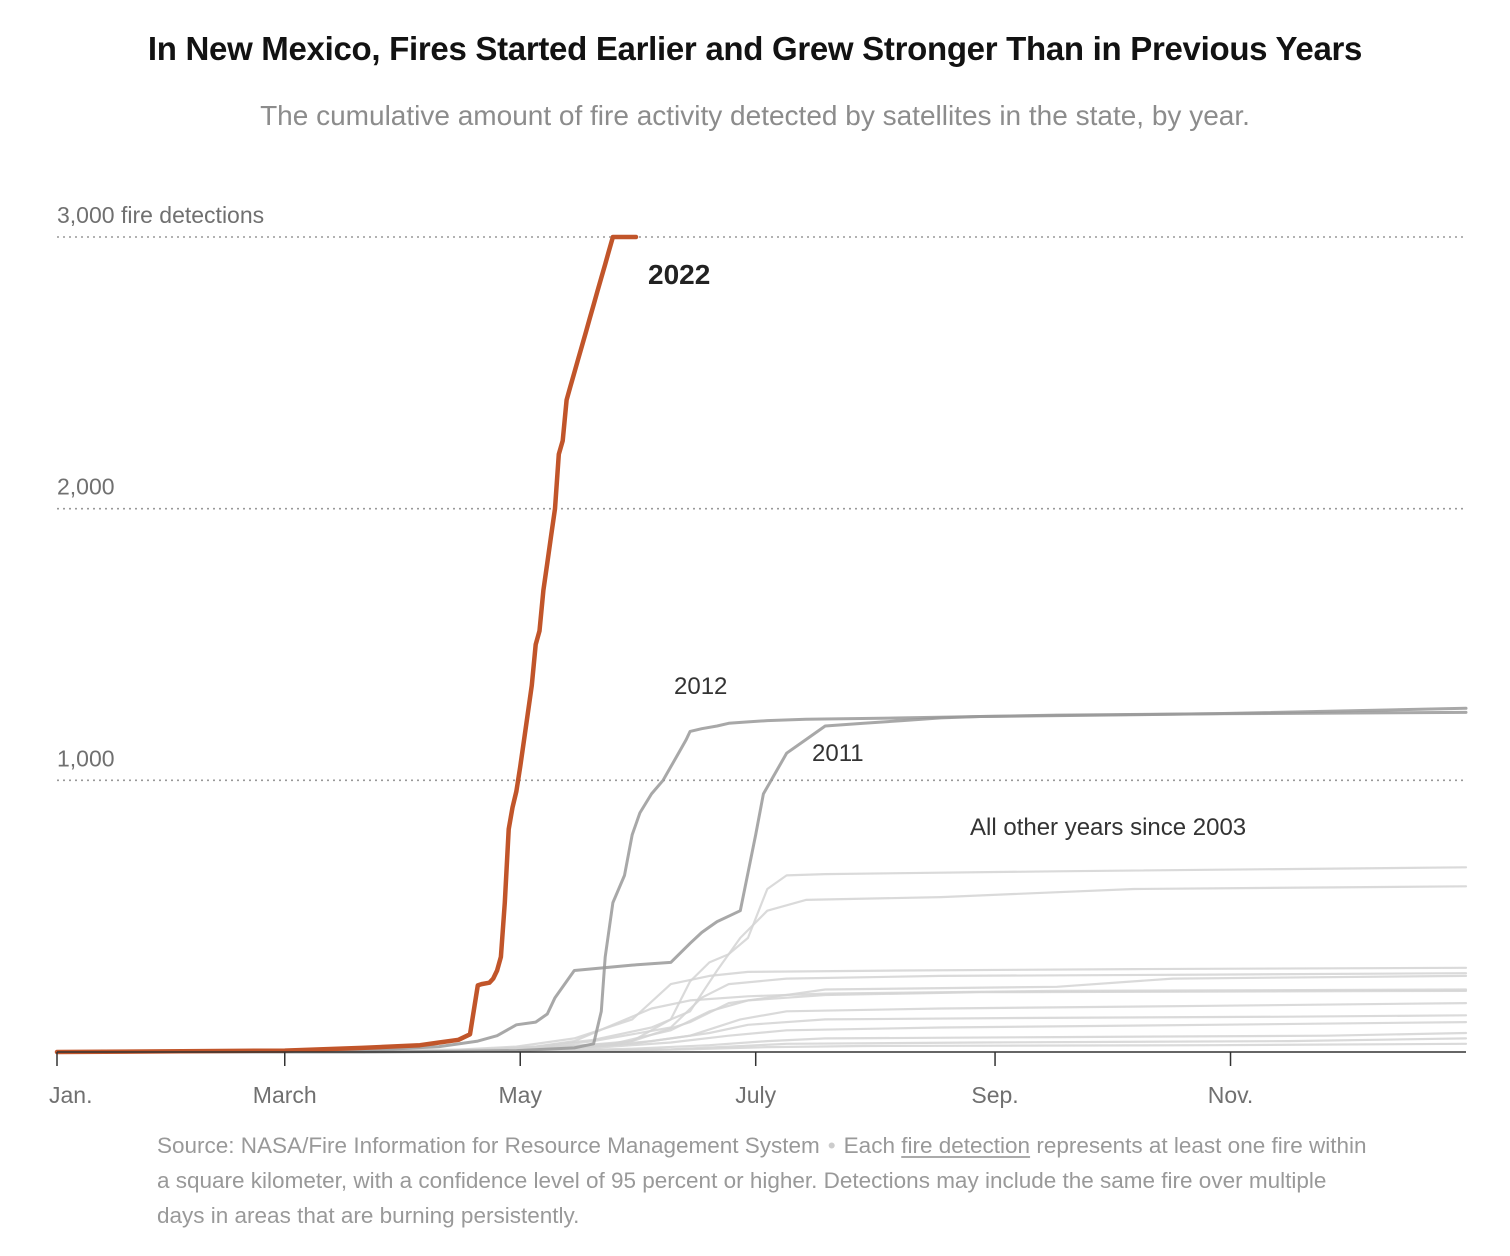  What do you see at coordinates (86, 487) in the screenshot?
I see `y-tick-label: 2,000` at bounding box center [86, 487].